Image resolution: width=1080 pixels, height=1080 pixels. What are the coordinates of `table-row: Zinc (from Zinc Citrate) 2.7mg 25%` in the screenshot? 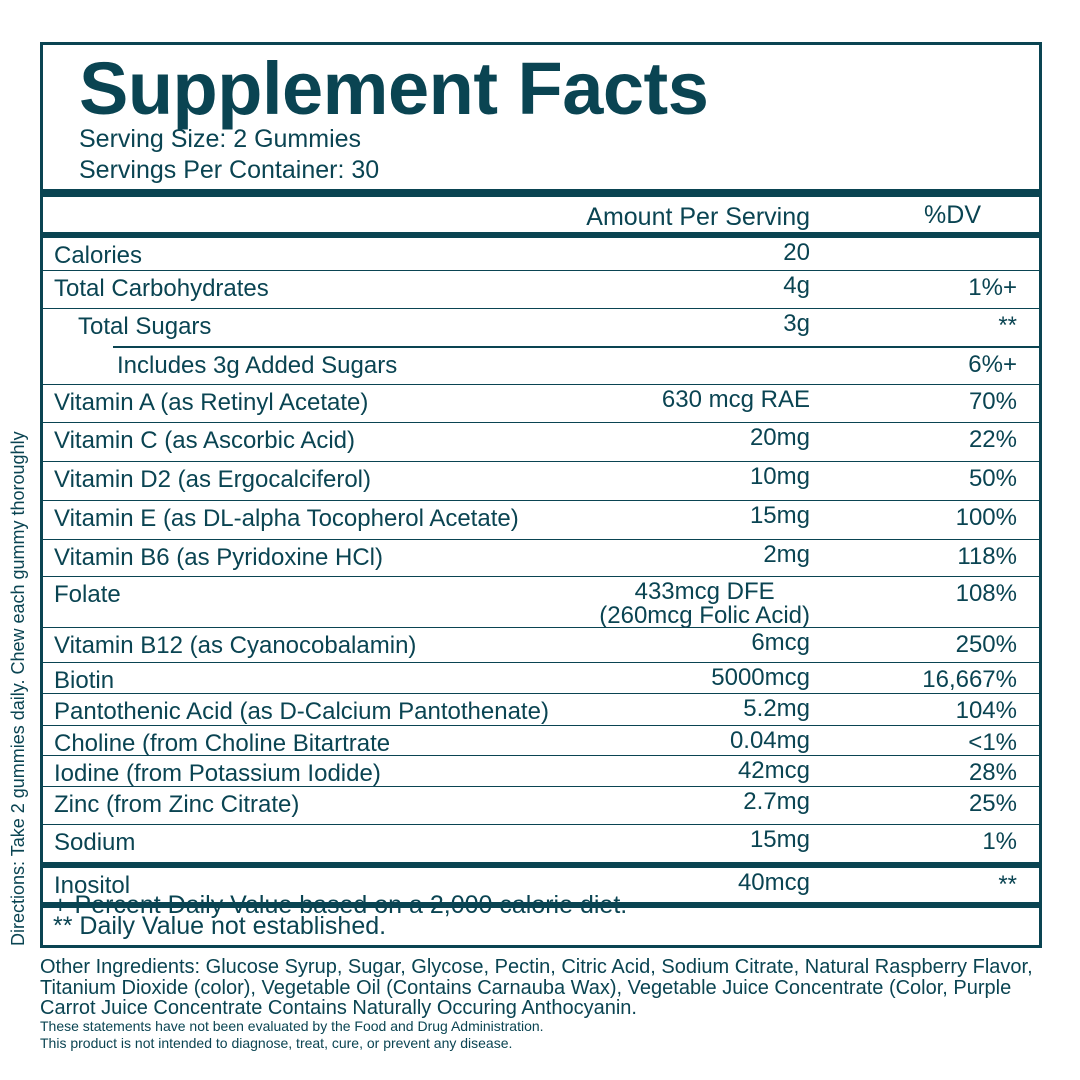 It's located at (541, 806).